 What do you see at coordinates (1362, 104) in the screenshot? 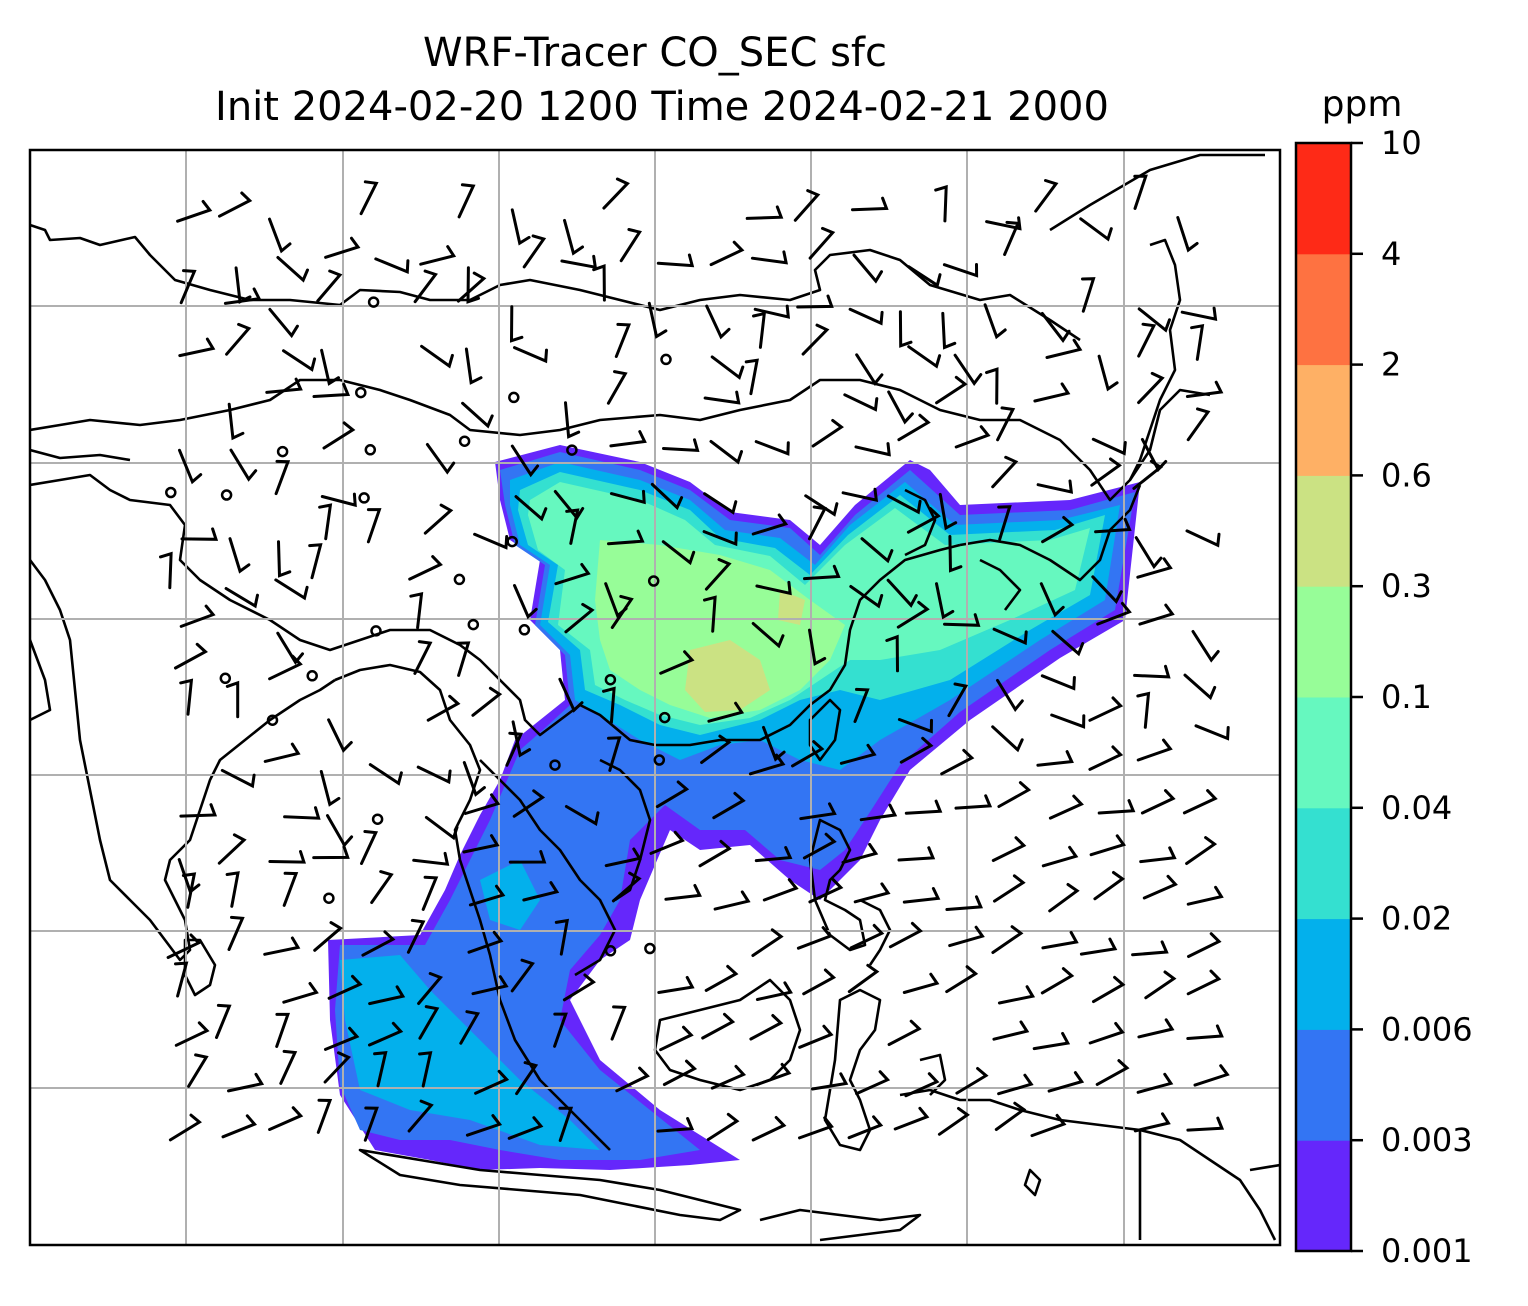
I see `colorbar-unit: ppm` at bounding box center [1362, 104].